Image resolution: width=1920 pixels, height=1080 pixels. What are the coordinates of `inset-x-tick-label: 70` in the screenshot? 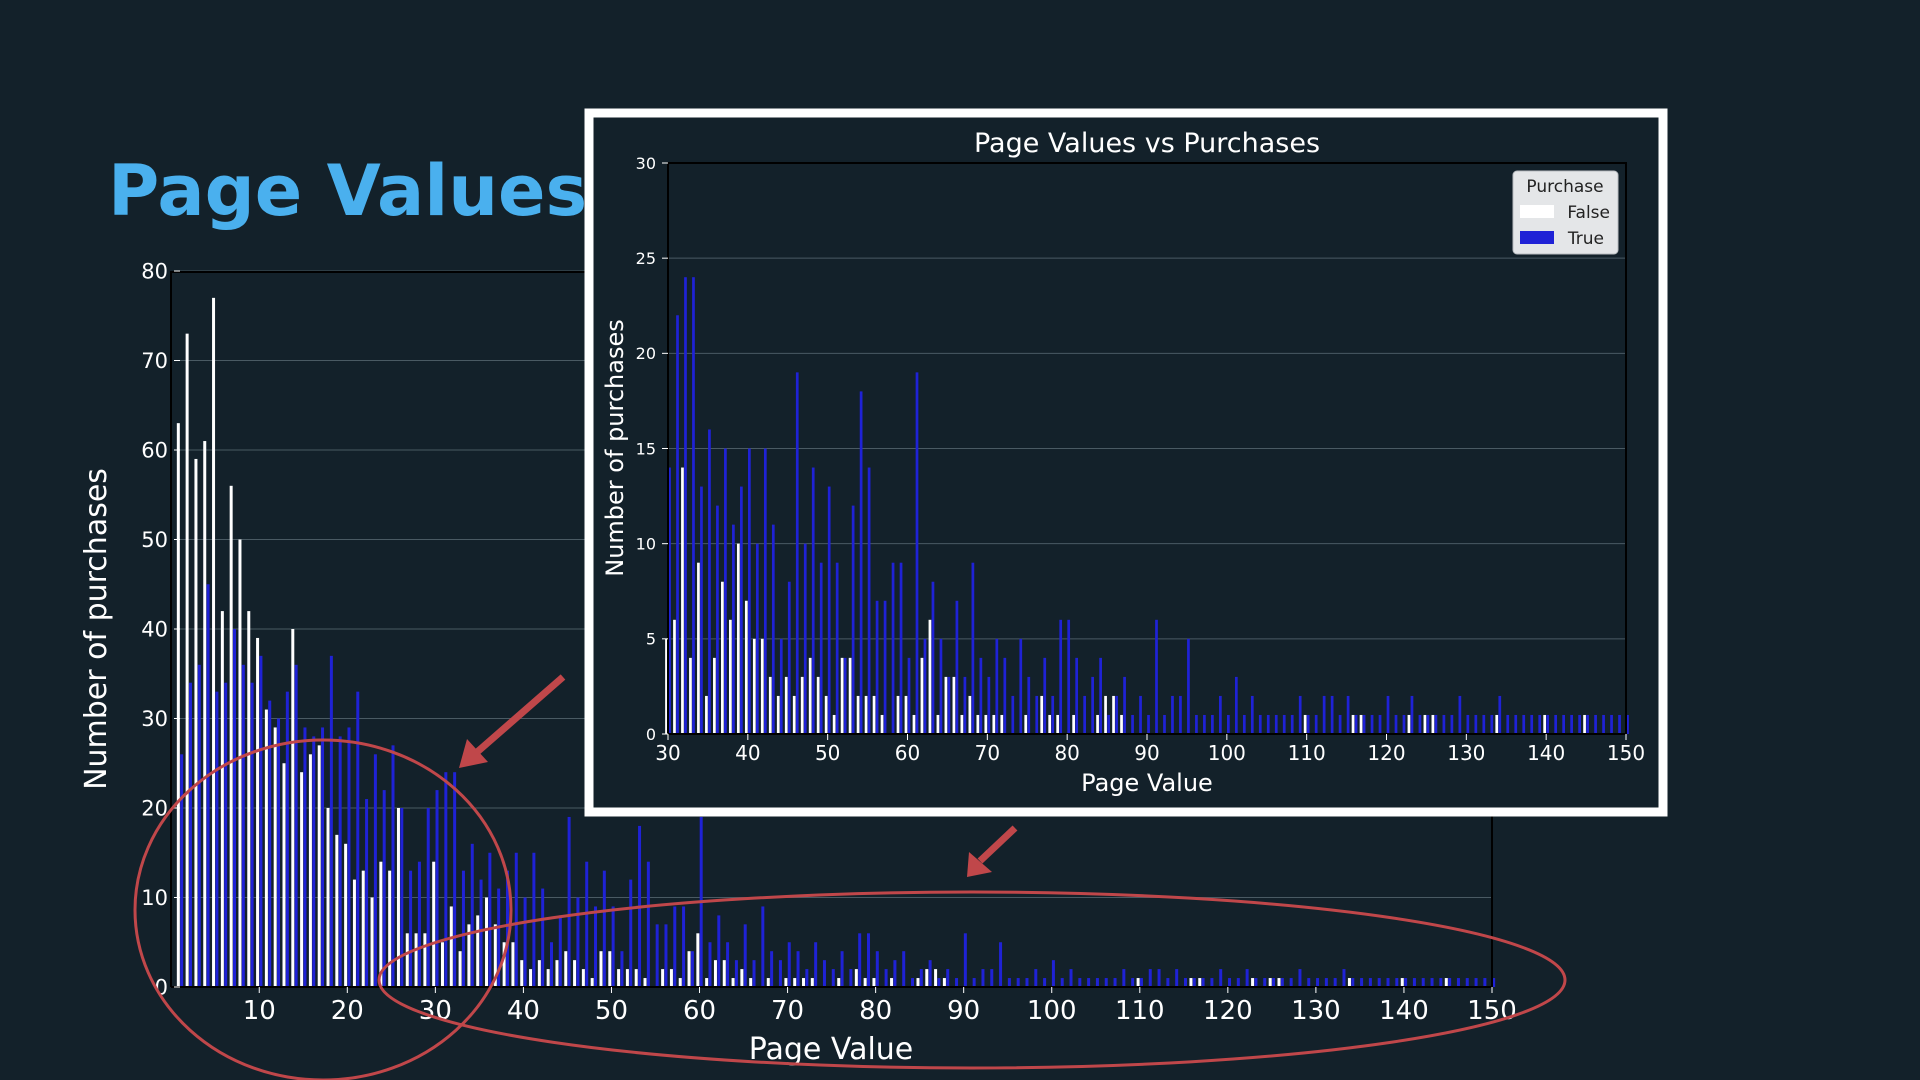 It's located at (987, 753).